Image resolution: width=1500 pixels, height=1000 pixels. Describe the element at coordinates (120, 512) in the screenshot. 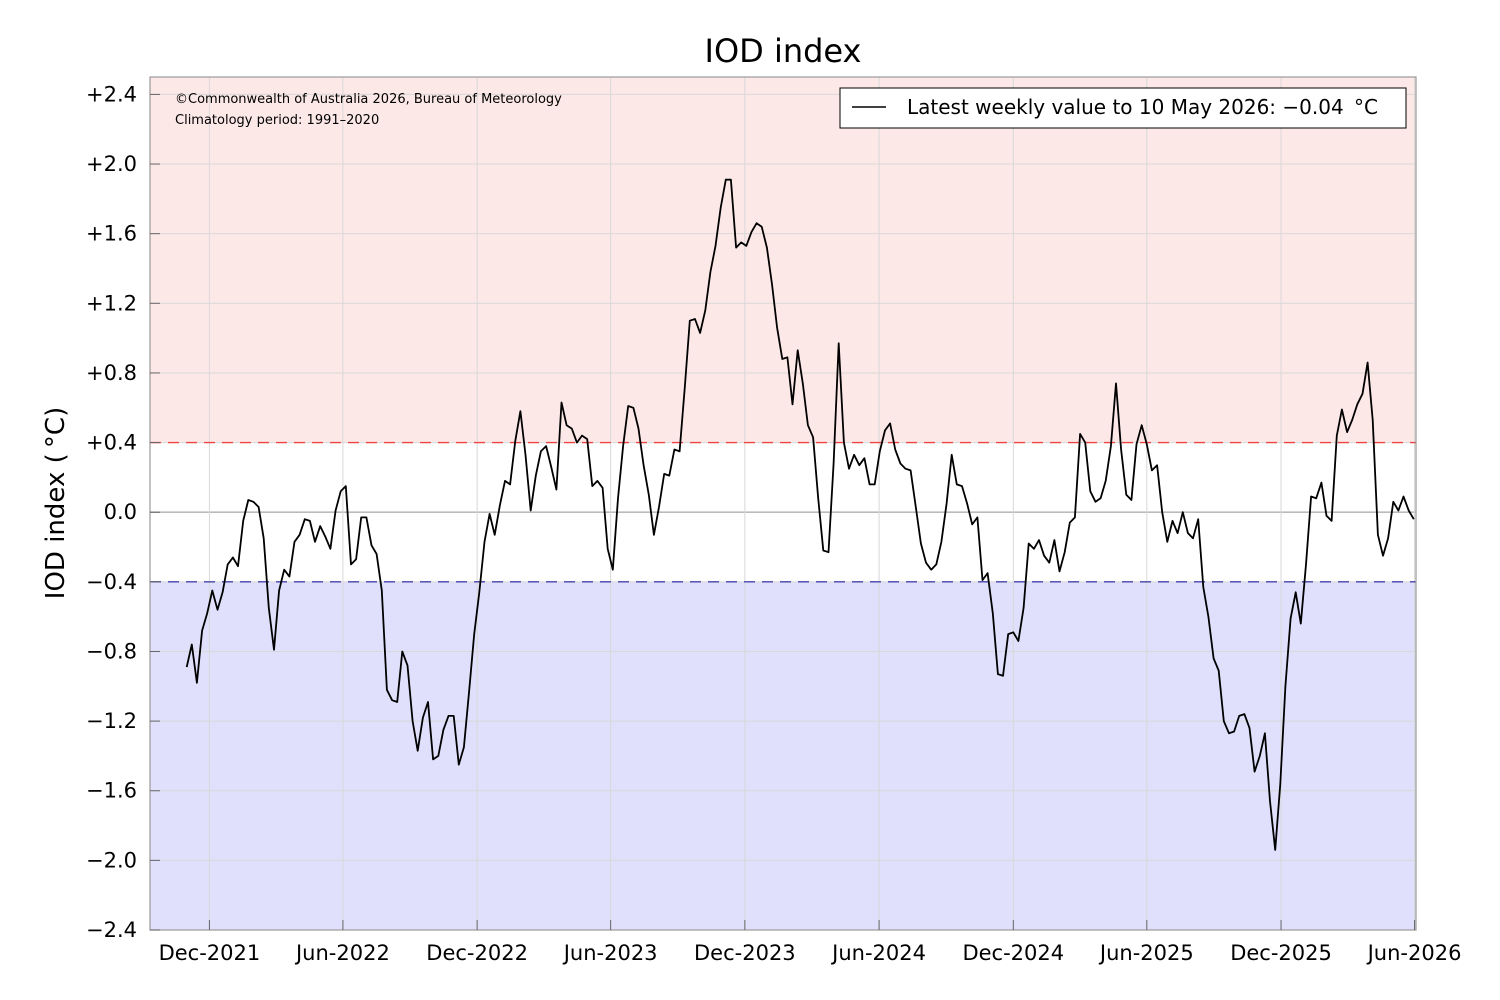

I see `y-tick-label: 0.0` at that location.